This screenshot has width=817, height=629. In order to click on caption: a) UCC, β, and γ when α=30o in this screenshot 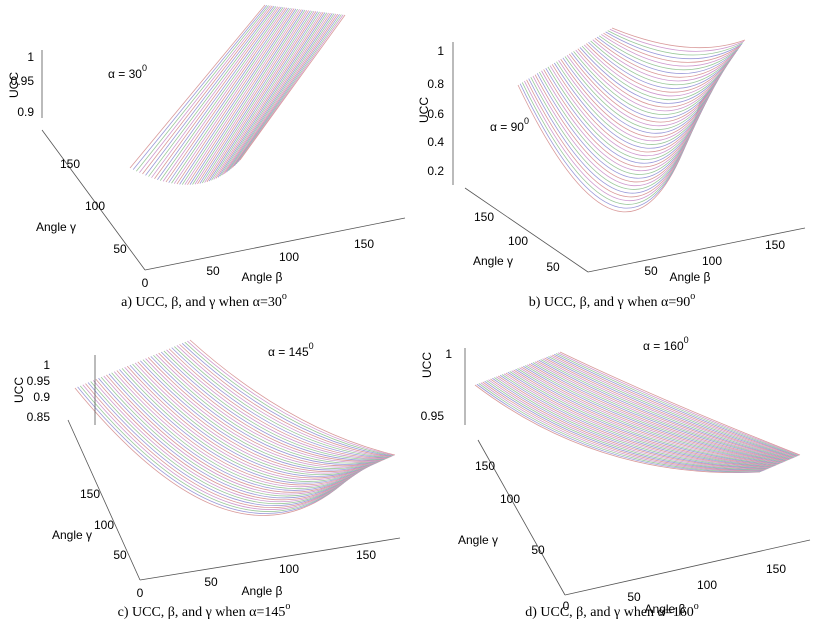, I will do `click(204, 300)`.